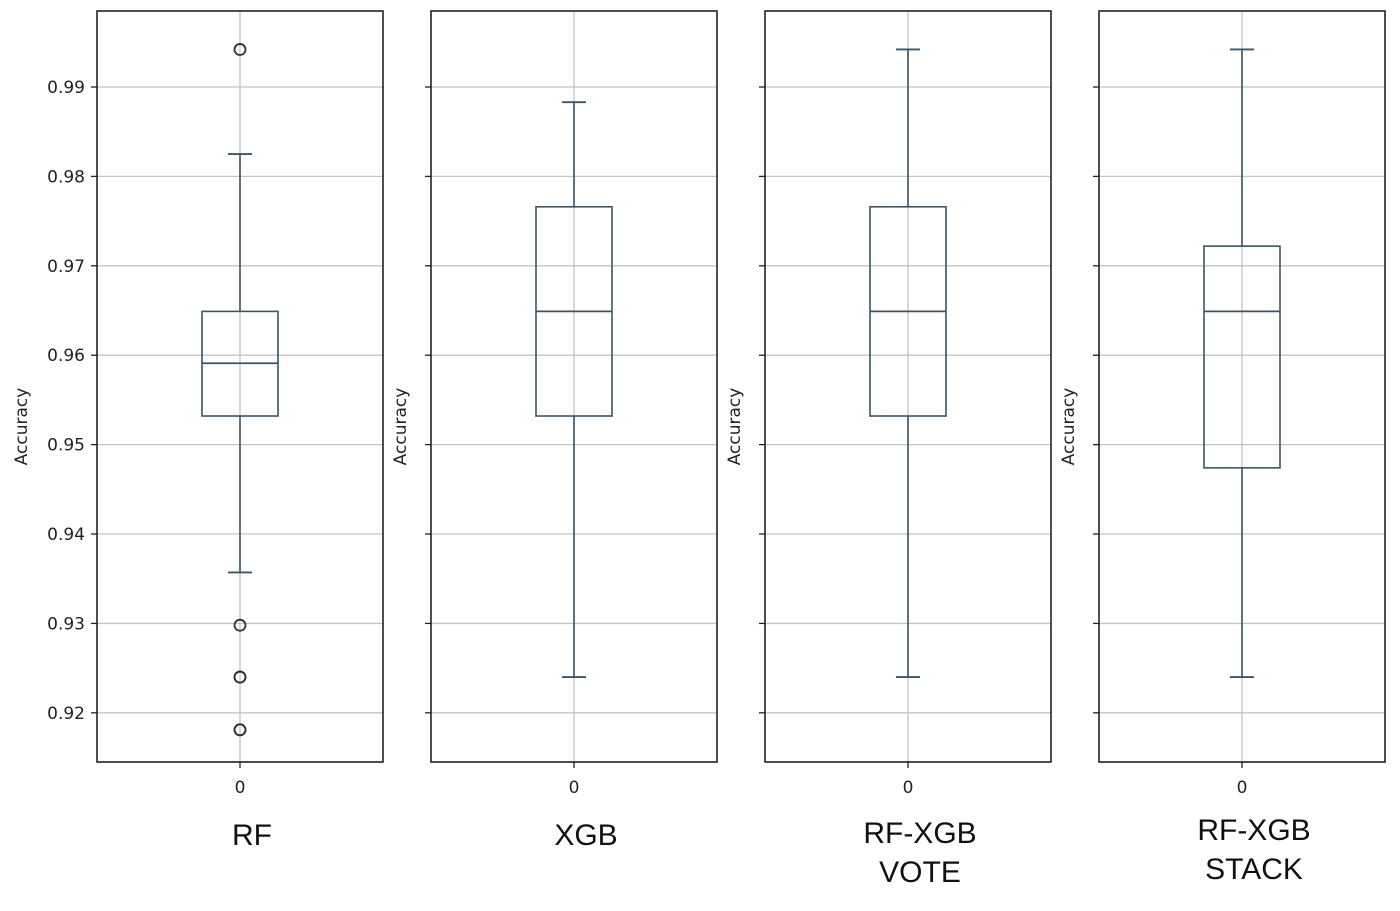  Describe the element at coordinates (1254, 869) in the screenshot. I see `panel-caption: STACK` at that location.